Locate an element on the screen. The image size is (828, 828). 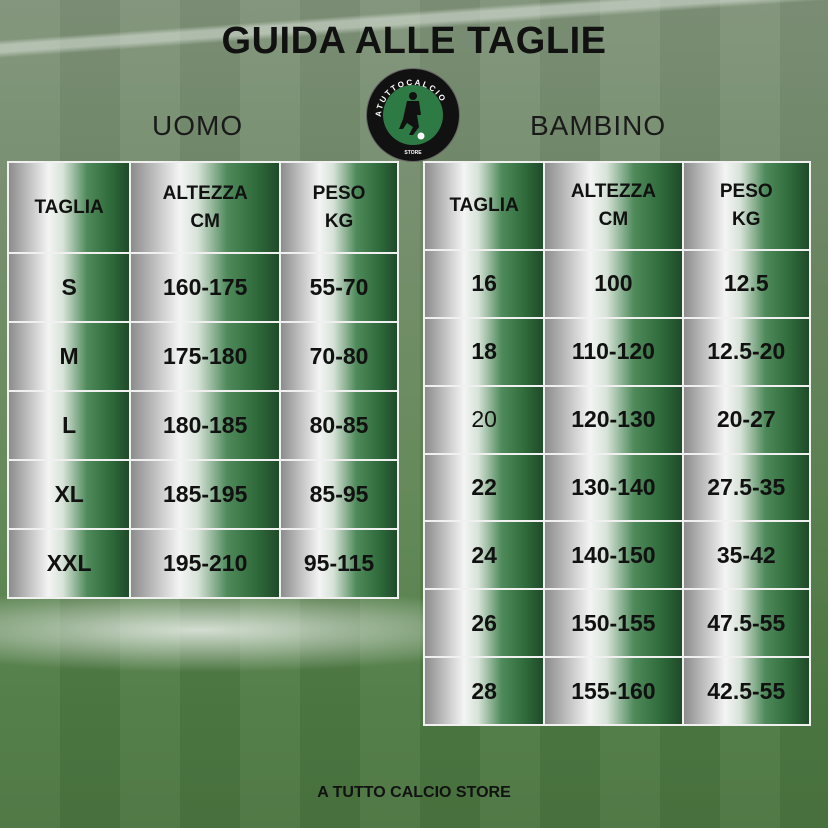
table-cell: XXL is located at coordinates (69, 563).